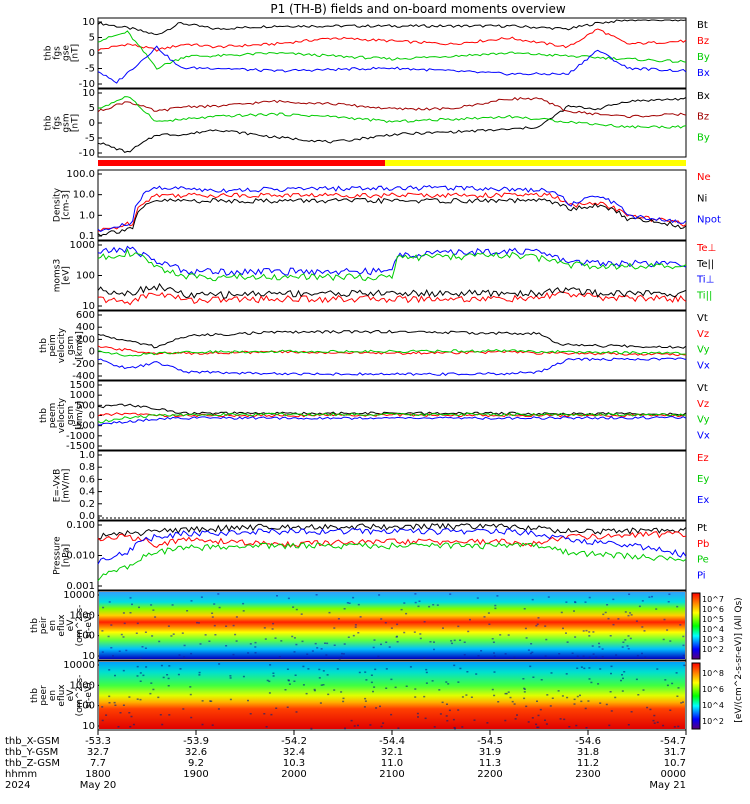  I want to click on y-axis-label: E=-VxB, so click(58, 486).